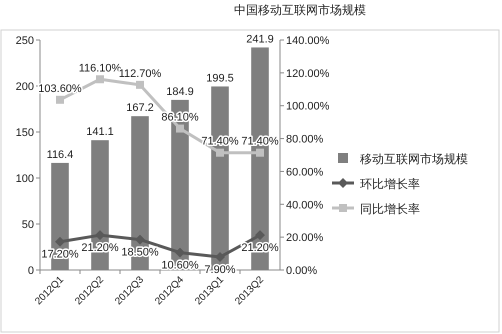  Describe the element at coordinates (305, 205) in the screenshot. I see `y2-tick-label: 40.00%` at that location.